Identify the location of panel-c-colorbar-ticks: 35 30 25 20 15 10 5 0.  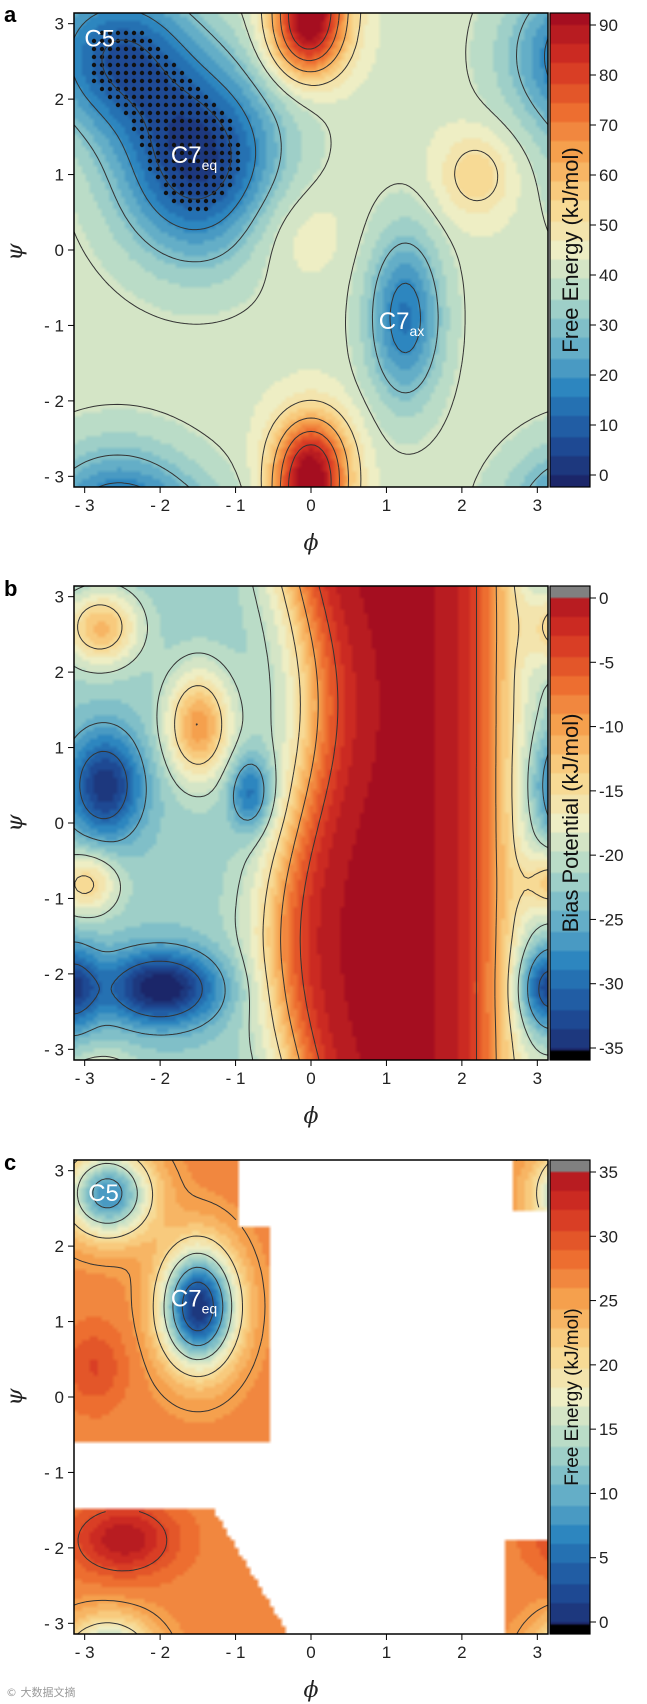
(604, 1397).